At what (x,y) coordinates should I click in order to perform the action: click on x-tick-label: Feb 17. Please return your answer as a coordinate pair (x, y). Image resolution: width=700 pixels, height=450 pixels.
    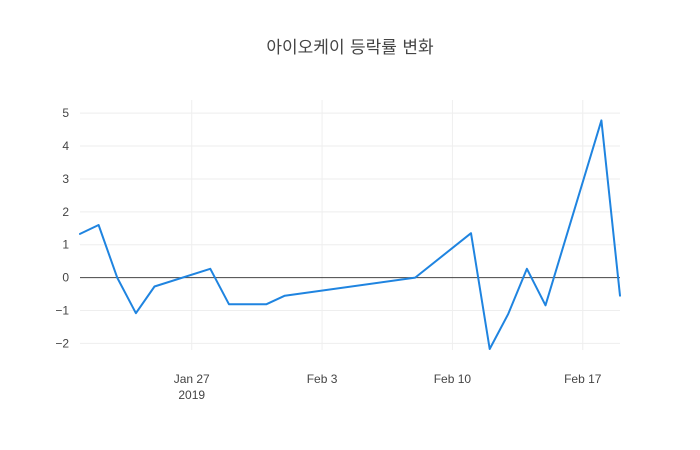
    Looking at the image, I should click on (583, 379).